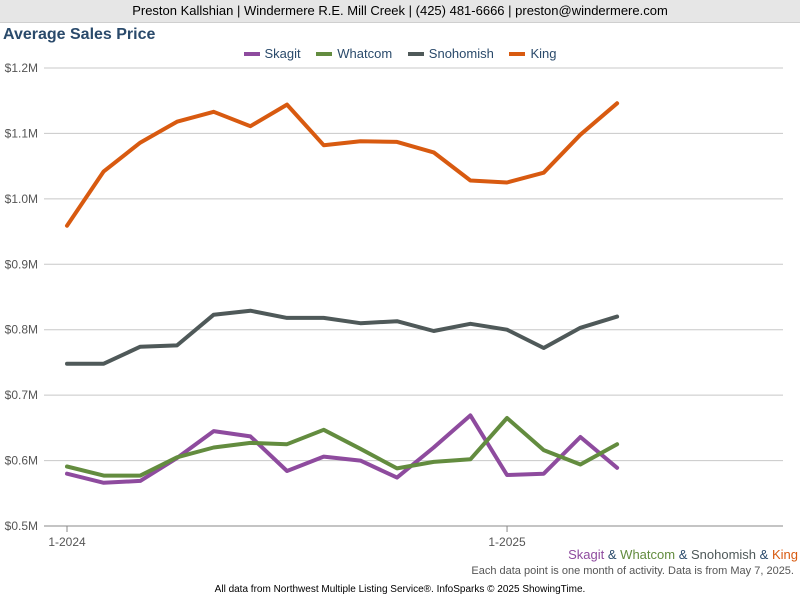 The height and width of the screenshot is (600, 800). Describe the element at coordinates (517, 53) in the screenshot. I see `legend-swatch-king` at that location.